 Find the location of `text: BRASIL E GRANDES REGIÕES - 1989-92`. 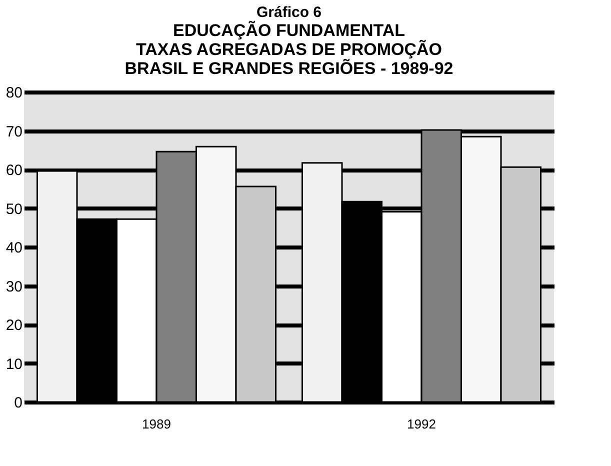

text: BRASIL E GRANDES REGIÕES - 1989-92 is located at coordinates (289, 68).